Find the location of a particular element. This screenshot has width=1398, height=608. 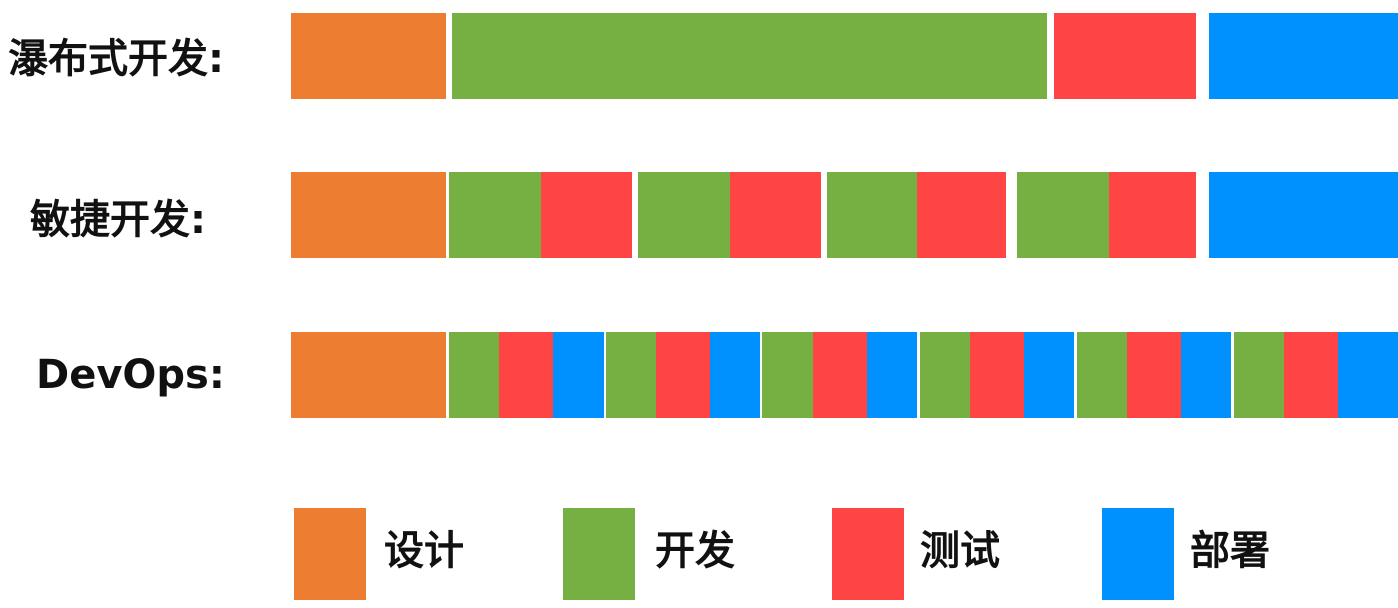

legend-label-design: 设计 is located at coordinates (424, 551).